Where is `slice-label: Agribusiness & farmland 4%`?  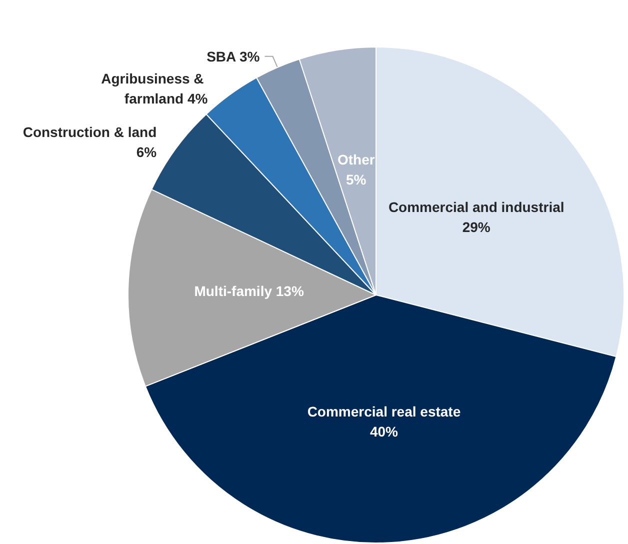
slice-label: Agribusiness & farmland 4% is located at coordinates (154, 88).